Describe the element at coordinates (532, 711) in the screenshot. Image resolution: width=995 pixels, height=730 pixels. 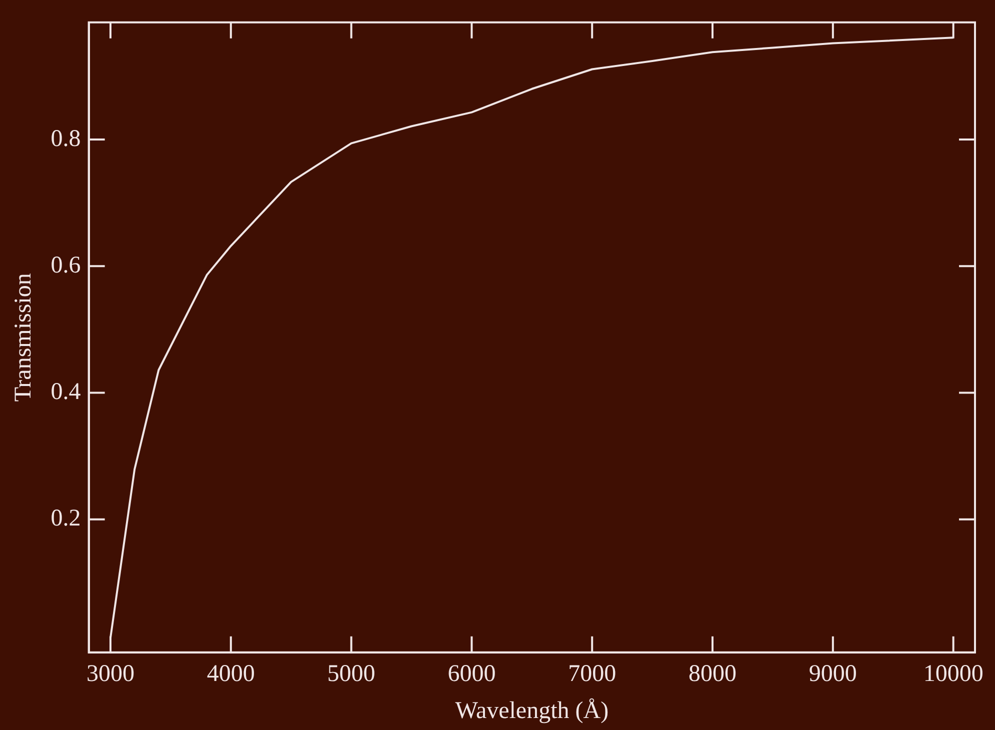
I see `x-axis-title: Wavelength (Å)` at that location.